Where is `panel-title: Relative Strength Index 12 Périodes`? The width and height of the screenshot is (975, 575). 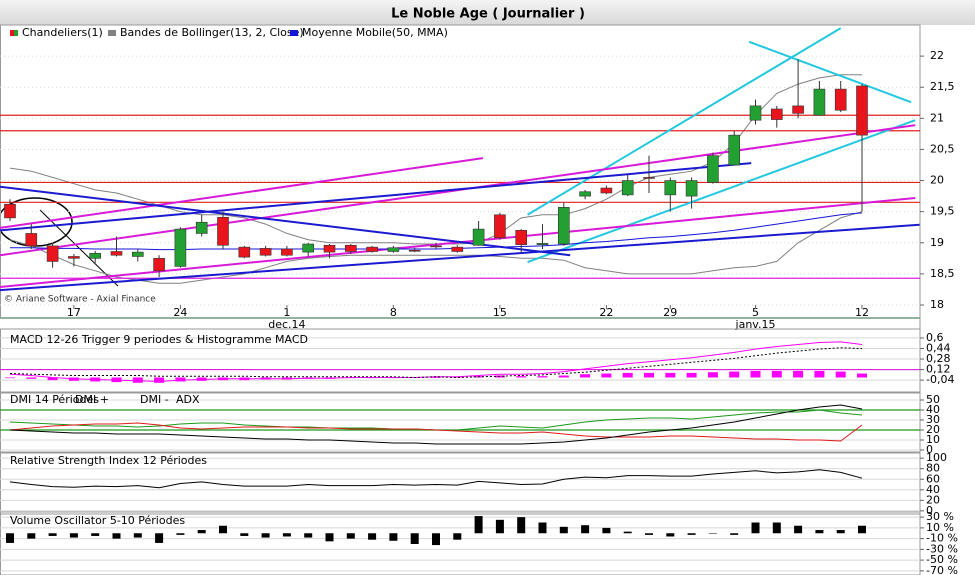
panel-title: Relative Strength Index 12 Périodes is located at coordinates (108, 460).